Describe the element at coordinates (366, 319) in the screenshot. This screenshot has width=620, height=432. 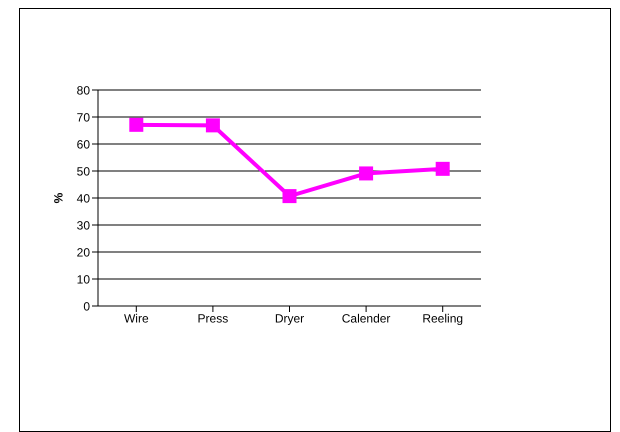
I see `x-tick-label: Calender` at that location.